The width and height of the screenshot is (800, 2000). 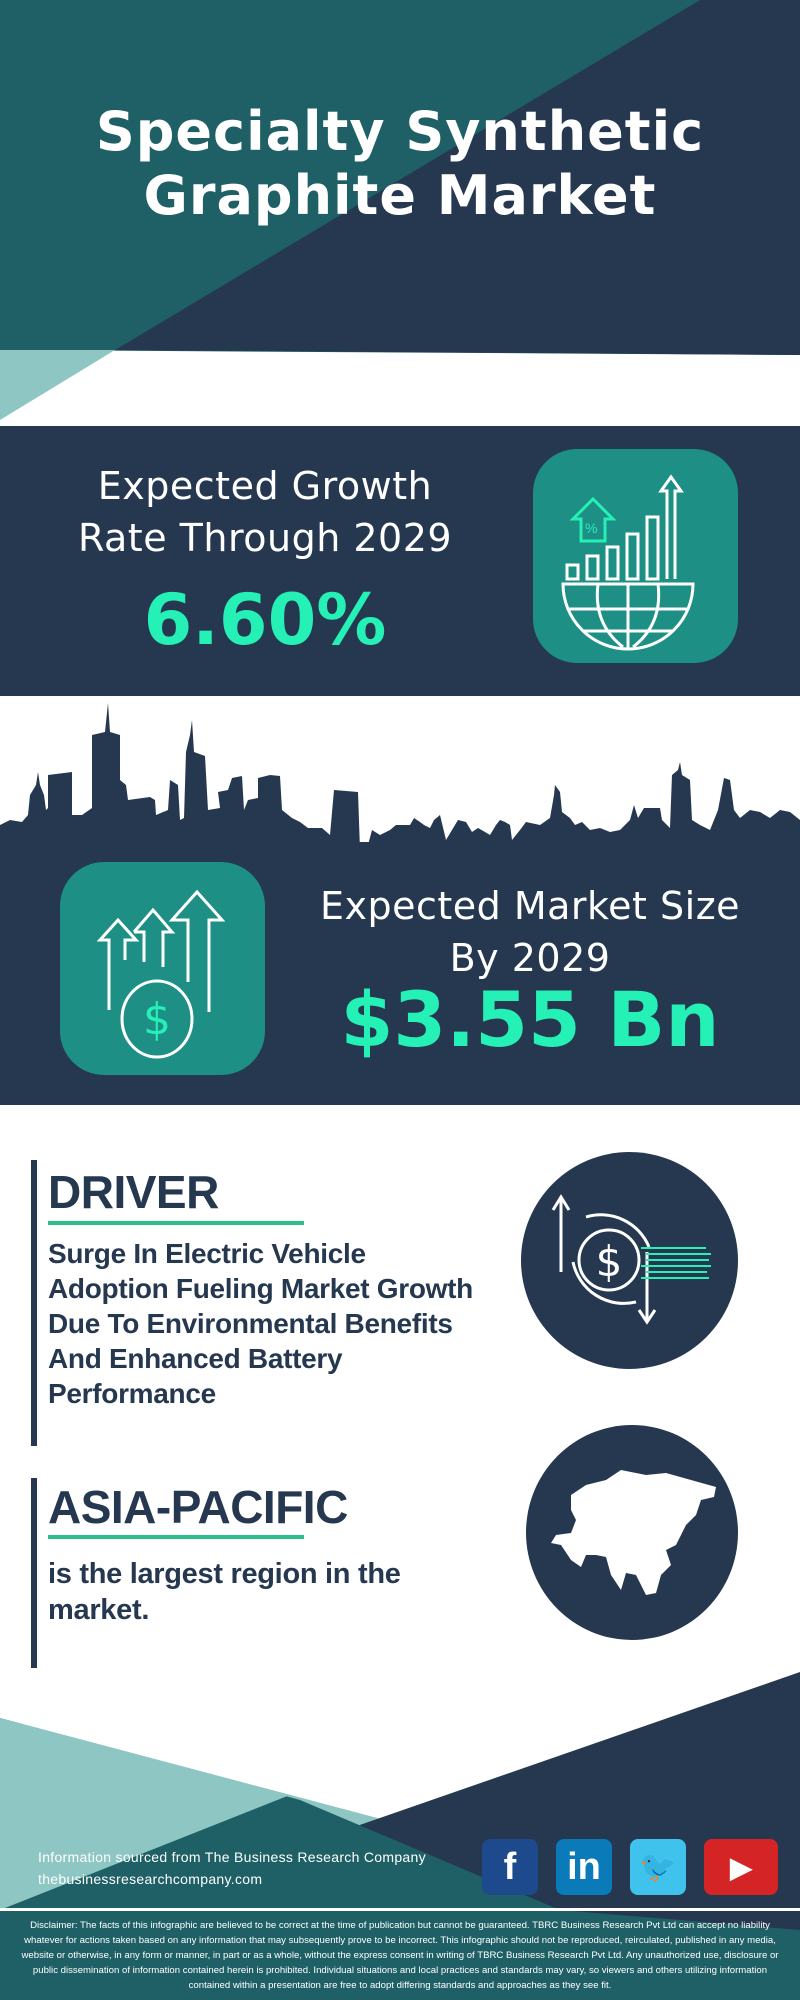 What do you see at coordinates (400, 195) in the screenshot?
I see `title-line-2: Graphite Market` at bounding box center [400, 195].